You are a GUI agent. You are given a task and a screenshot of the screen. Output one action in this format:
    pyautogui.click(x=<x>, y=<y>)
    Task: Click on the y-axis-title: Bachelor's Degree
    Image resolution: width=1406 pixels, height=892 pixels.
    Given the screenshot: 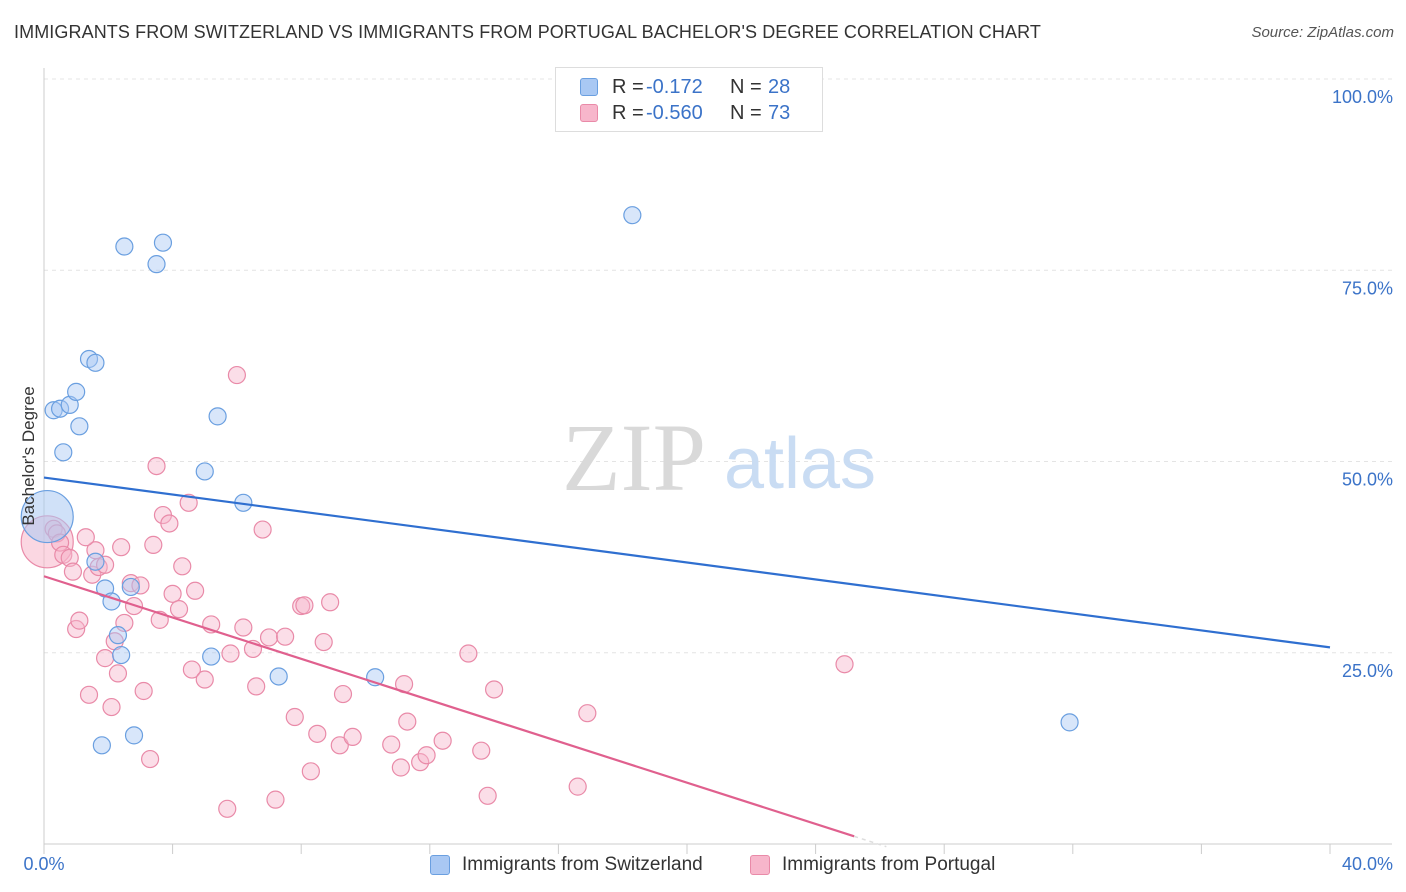 What is the action you would take?
    pyautogui.click(x=28, y=455)
    